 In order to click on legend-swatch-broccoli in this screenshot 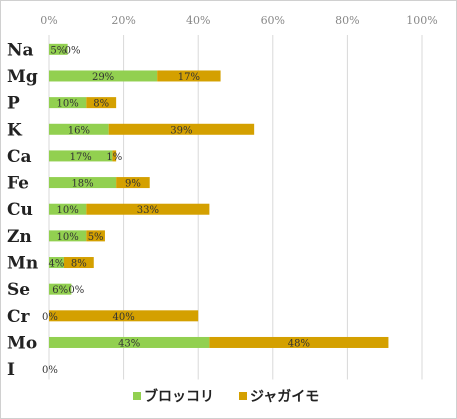, I will do `click(137, 396)`.